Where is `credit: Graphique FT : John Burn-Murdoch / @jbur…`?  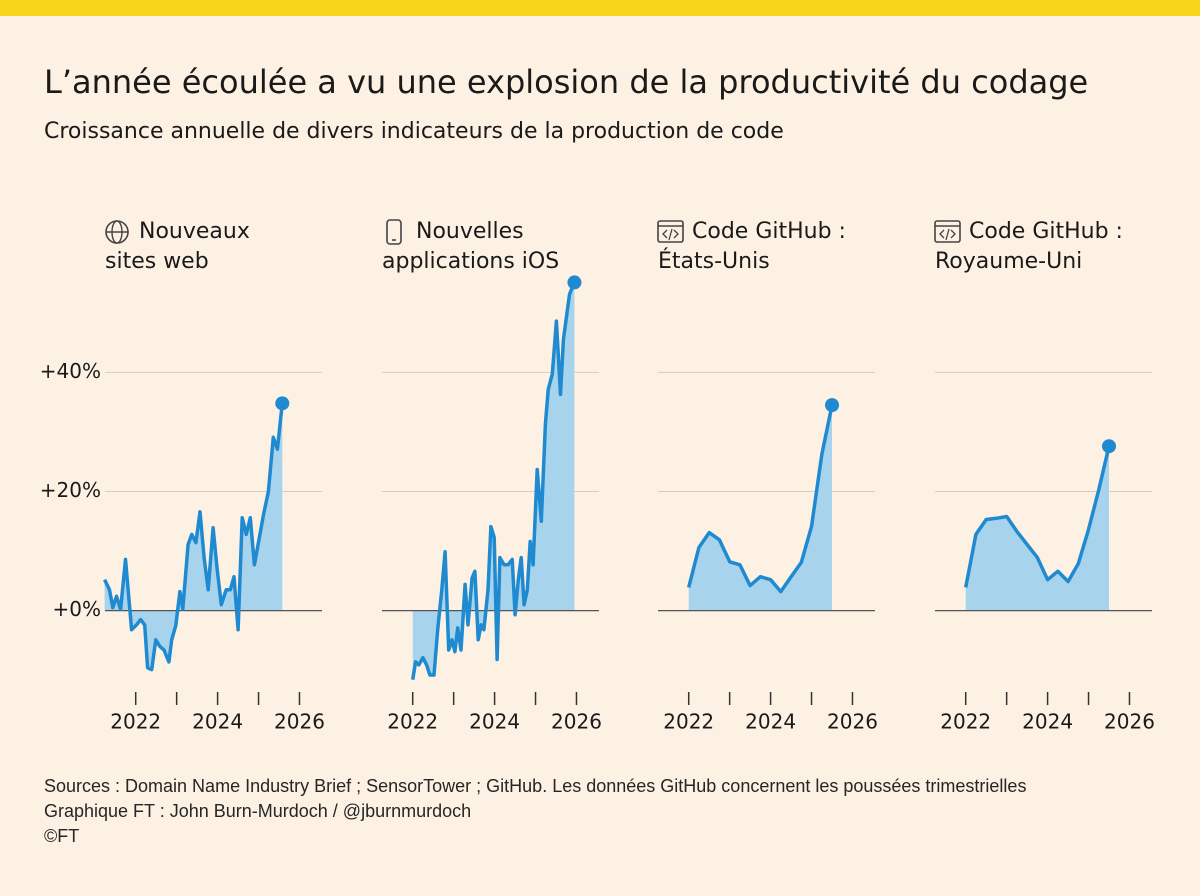 credit: Graphique FT : John Burn-Murdoch / @jbur… is located at coordinates (258, 811).